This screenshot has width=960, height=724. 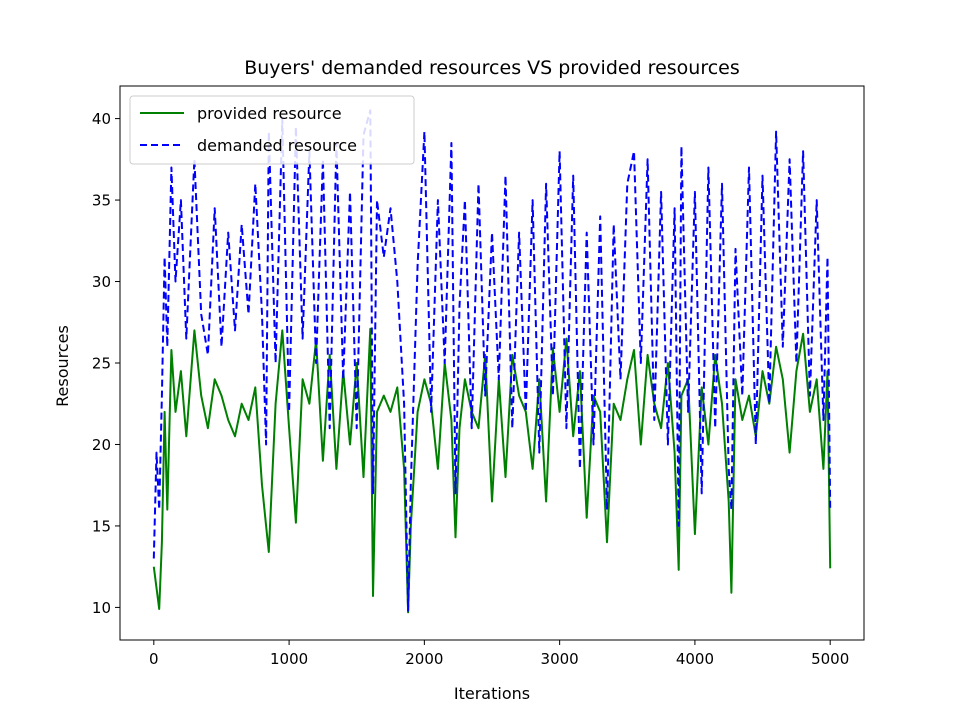 I want to click on legend-label-demanded: demanded resource, so click(x=277, y=145).